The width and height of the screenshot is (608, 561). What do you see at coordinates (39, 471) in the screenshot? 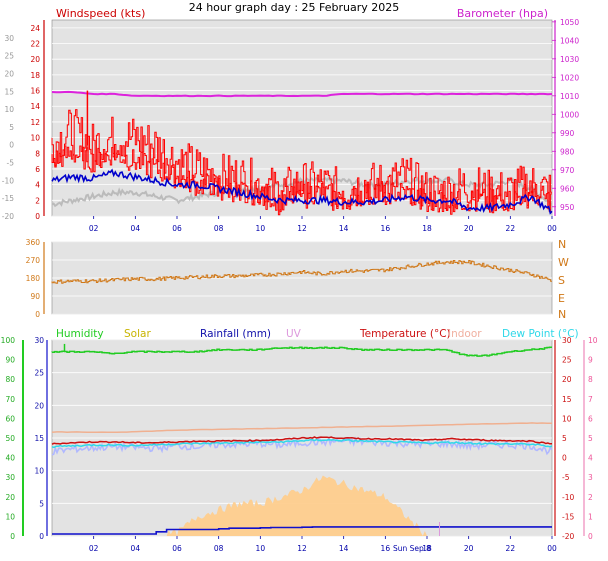
I see `rainfall-tick-label: 10` at bounding box center [39, 471].